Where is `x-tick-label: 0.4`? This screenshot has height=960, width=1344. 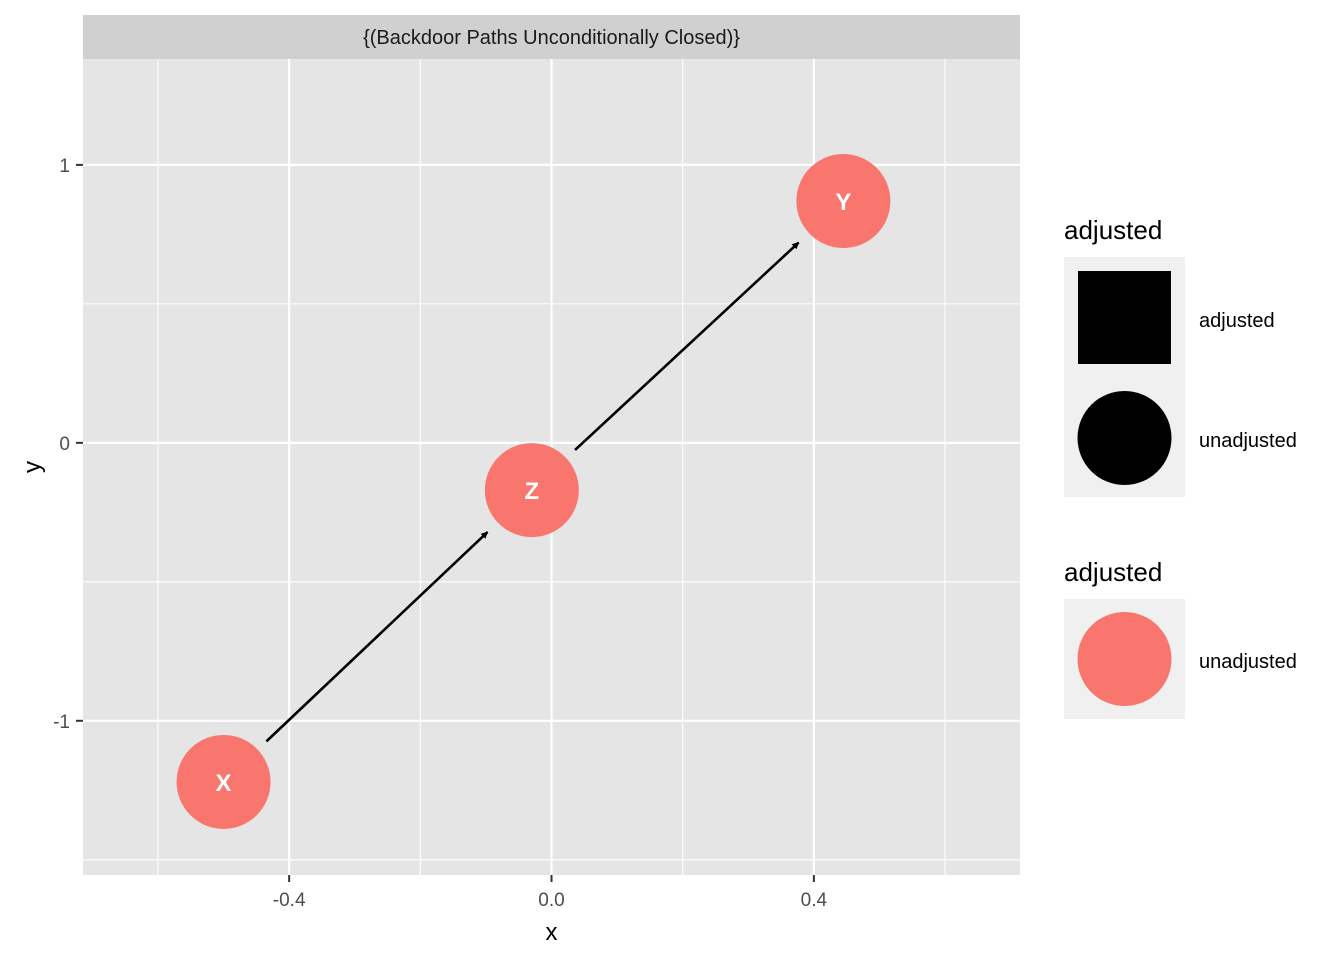 x-tick-label: 0.4 is located at coordinates (814, 900).